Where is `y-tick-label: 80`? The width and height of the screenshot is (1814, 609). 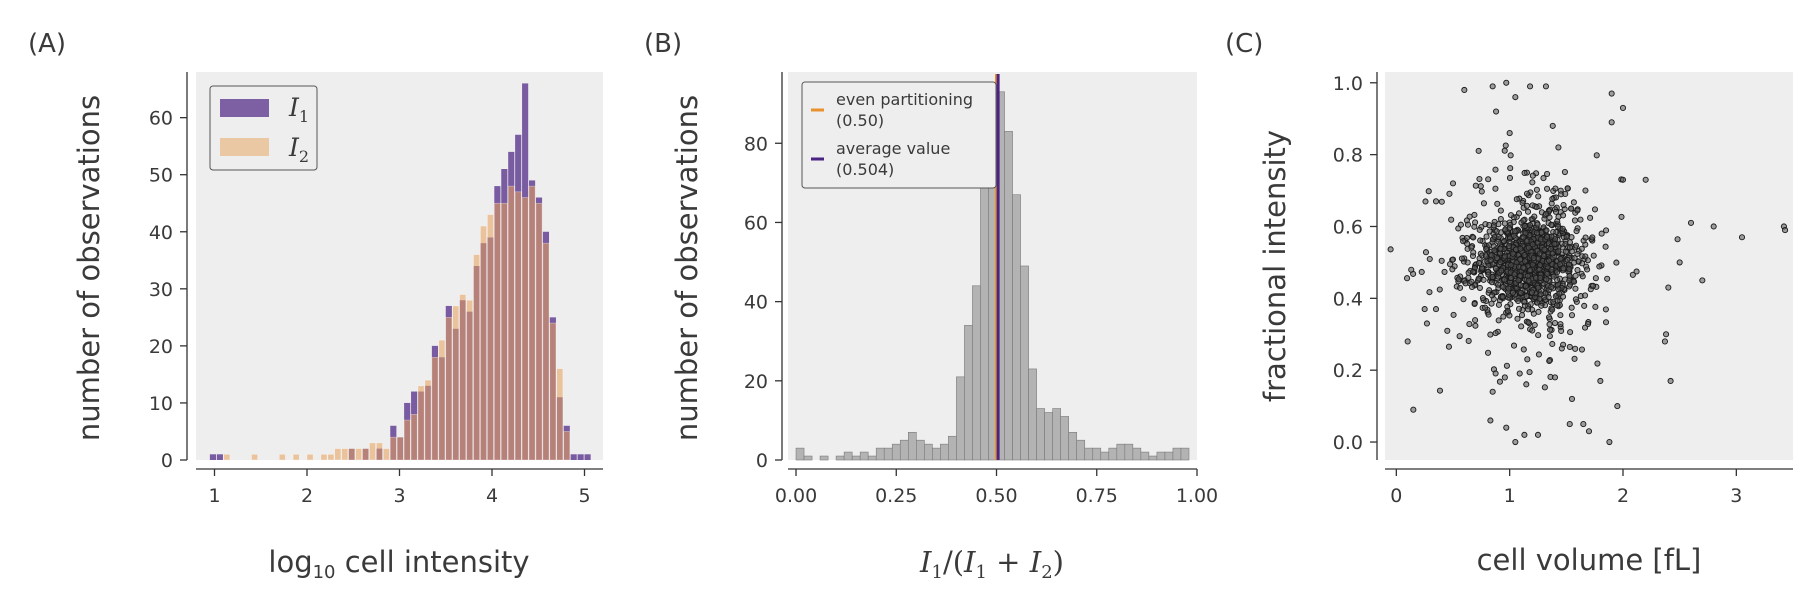 y-tick-label: 80 is located at coordinates (756, 144).